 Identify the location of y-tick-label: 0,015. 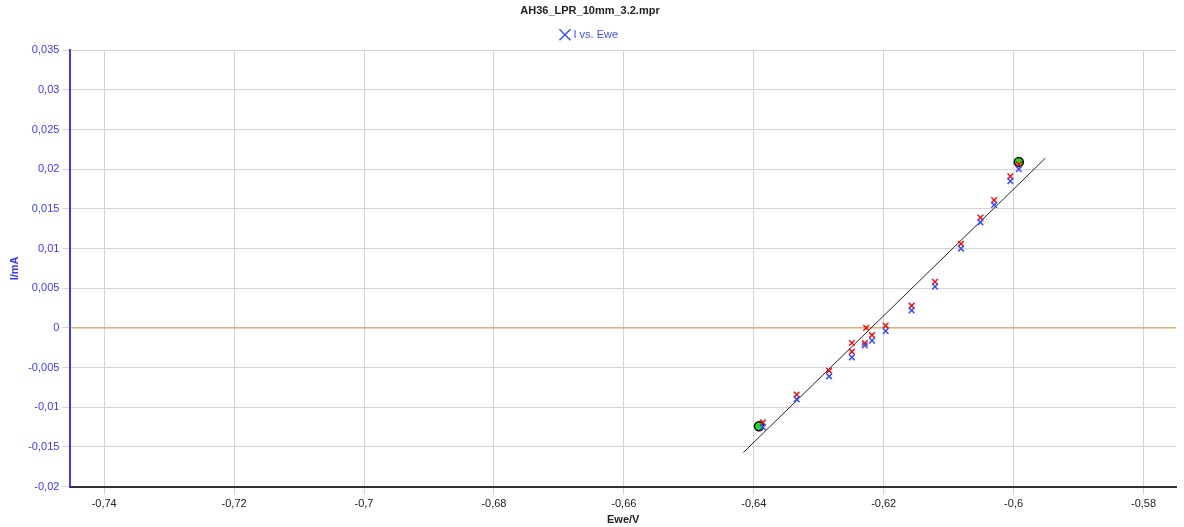
(45, 207).